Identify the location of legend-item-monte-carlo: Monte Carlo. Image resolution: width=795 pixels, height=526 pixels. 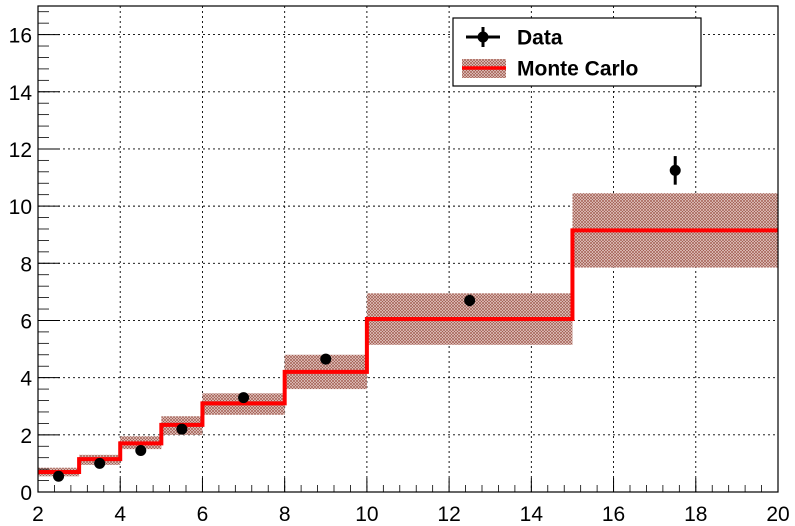
(550, 69).